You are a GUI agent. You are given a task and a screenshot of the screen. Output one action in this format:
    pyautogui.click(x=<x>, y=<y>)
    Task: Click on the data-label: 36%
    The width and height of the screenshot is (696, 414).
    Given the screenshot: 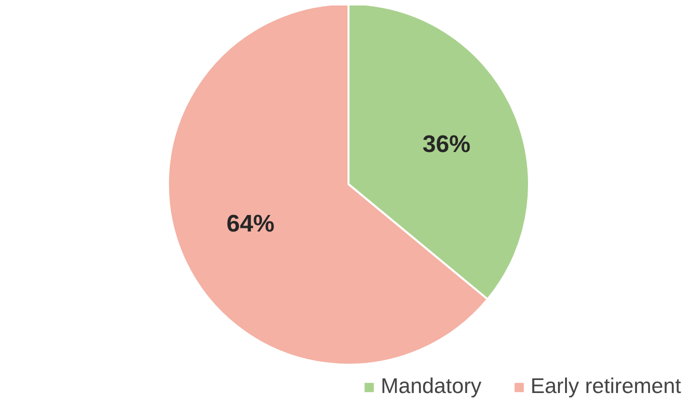 What is the action you would take?
    pyautogui.click(x=446, y=144)
    